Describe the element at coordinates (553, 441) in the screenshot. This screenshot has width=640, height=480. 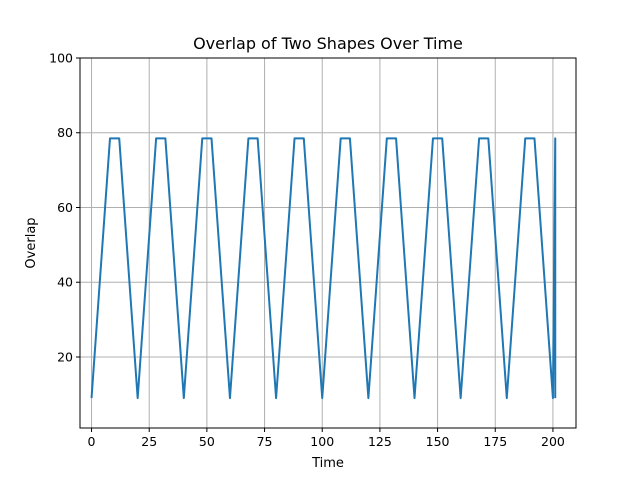
I see `x-tick-label: 200` at that location.